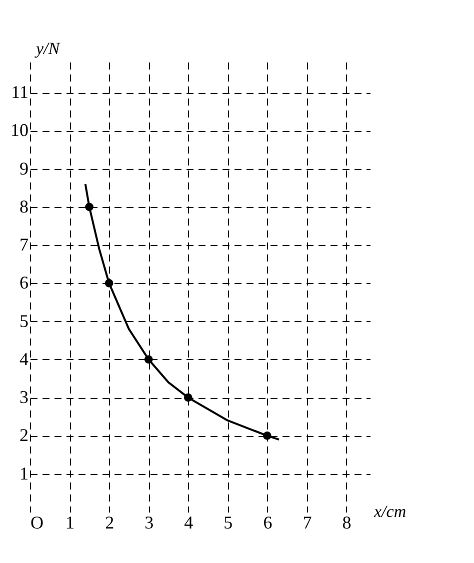 This screenshot has width=474, height=563. I want to click on x-tick-label: 4, so click(189, 522).